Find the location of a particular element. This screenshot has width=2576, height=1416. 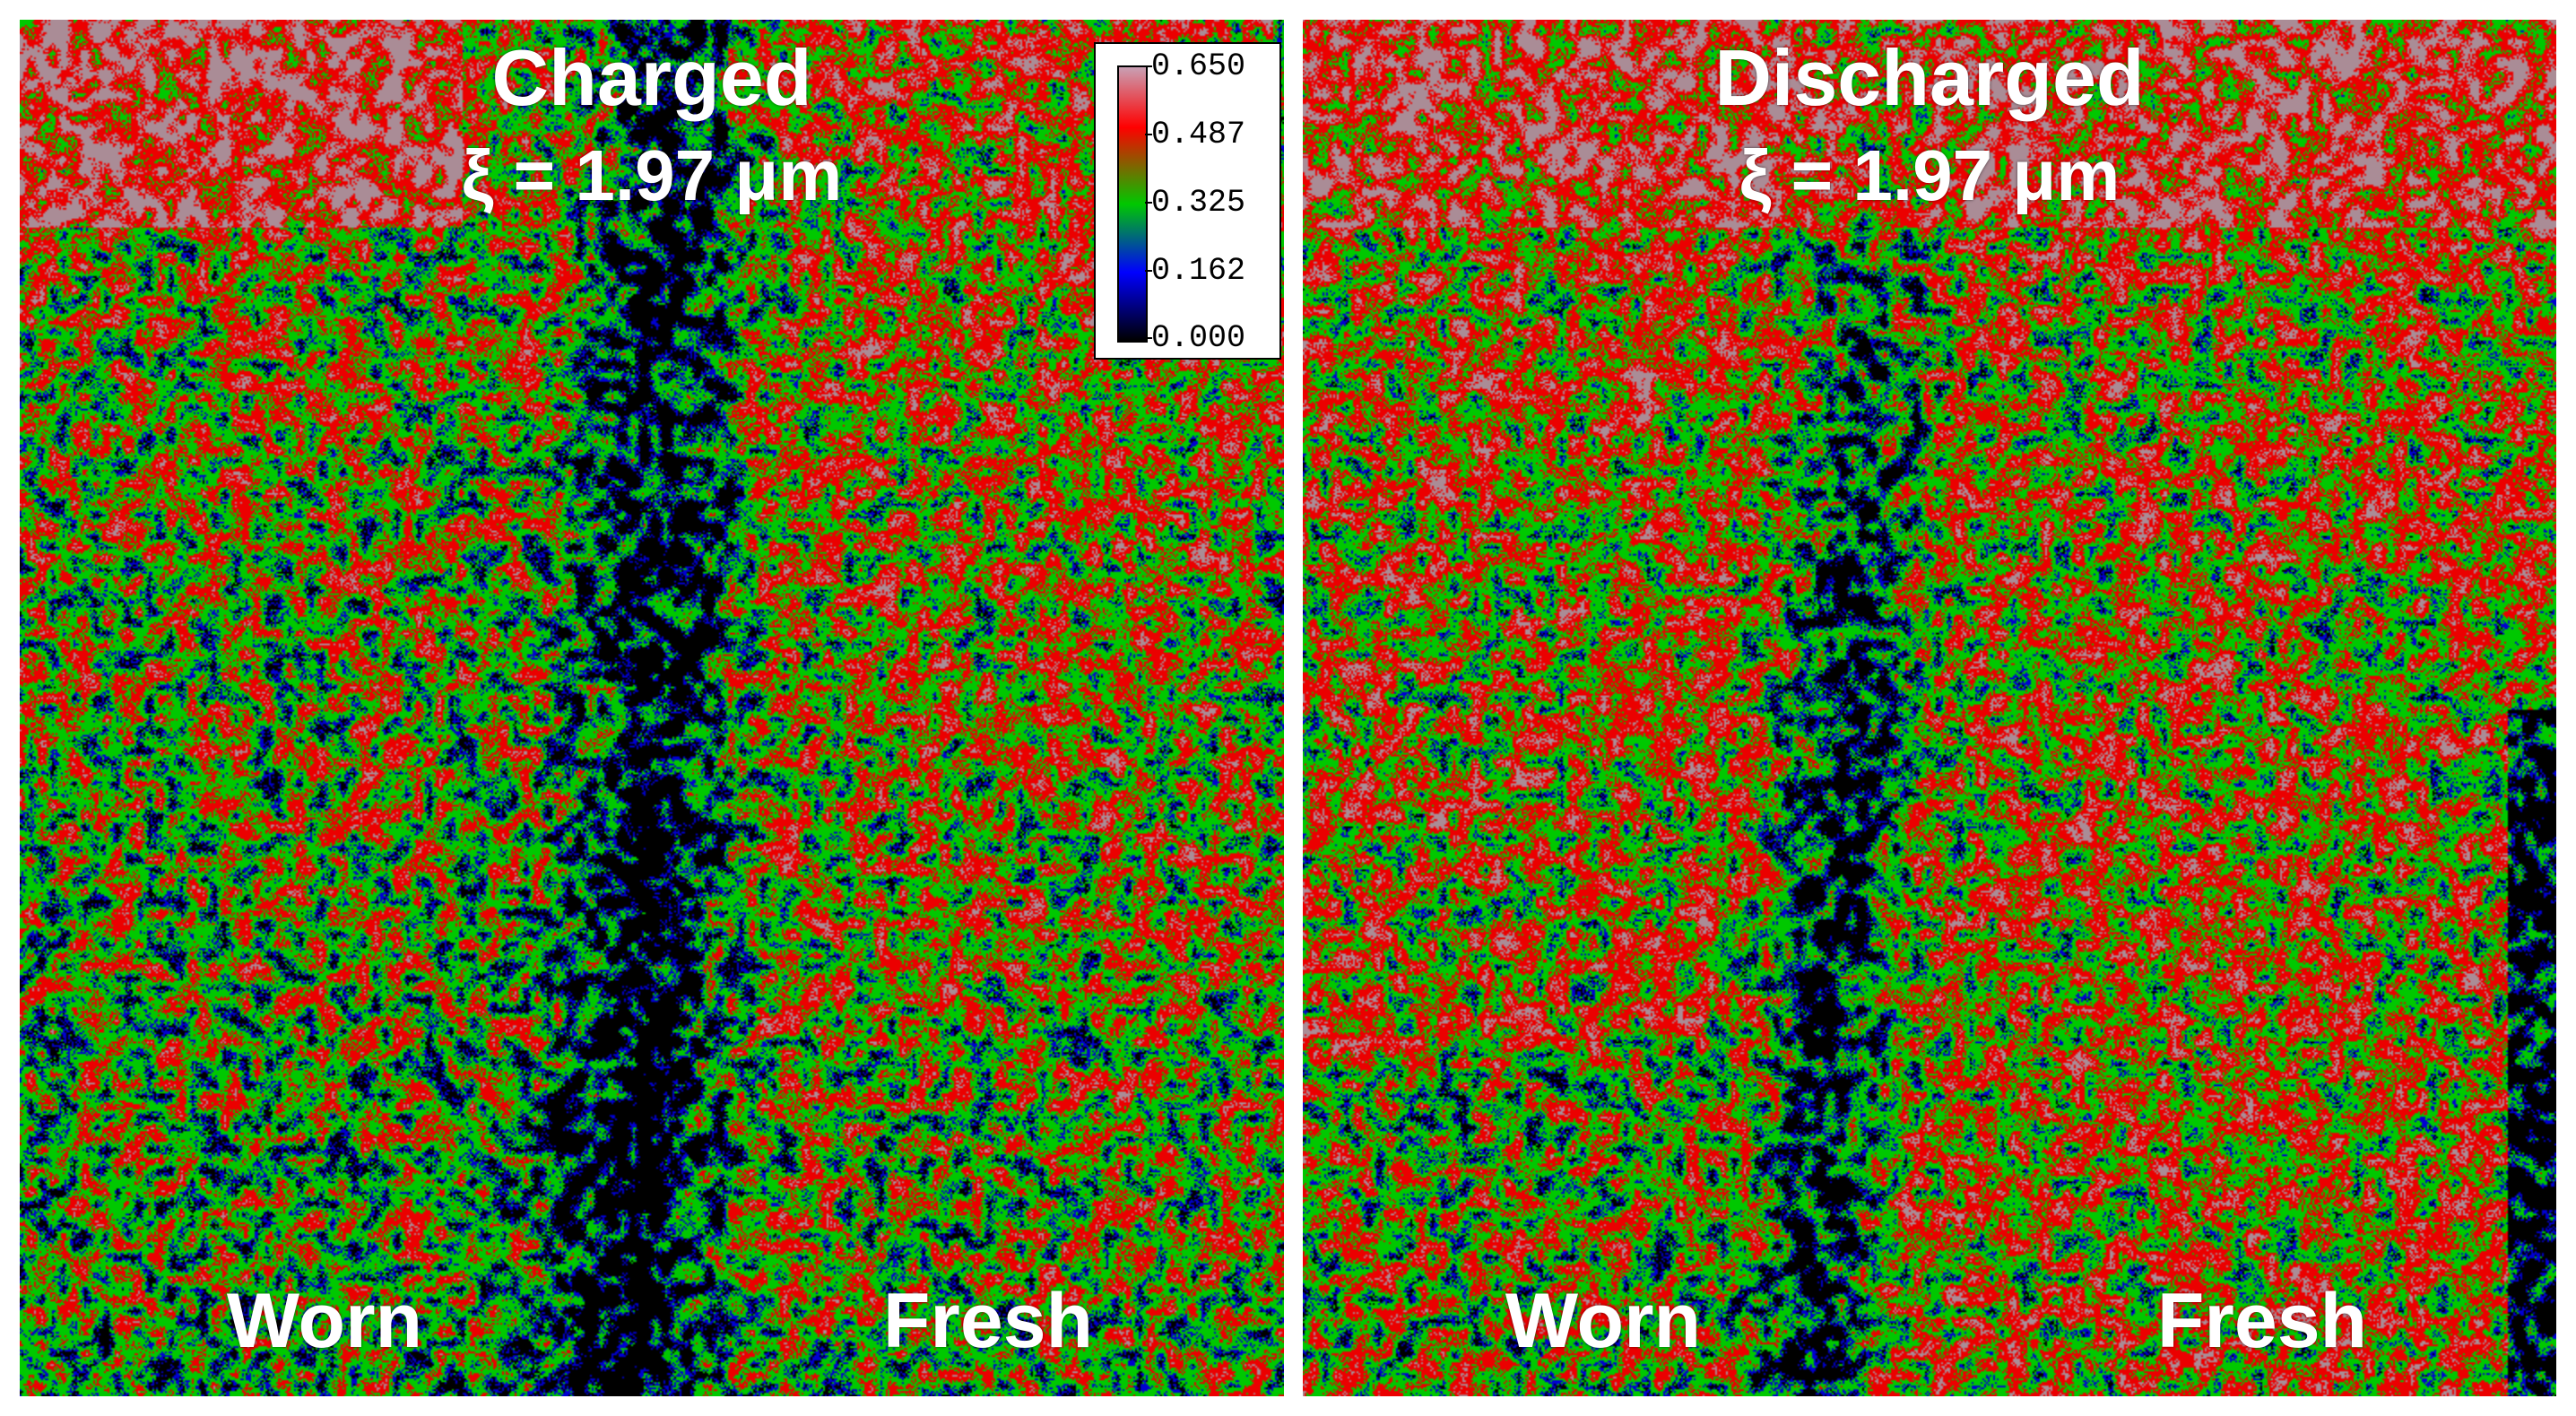

colorbar-tick-max: 0.650 is located at coordinates (1198, 66).